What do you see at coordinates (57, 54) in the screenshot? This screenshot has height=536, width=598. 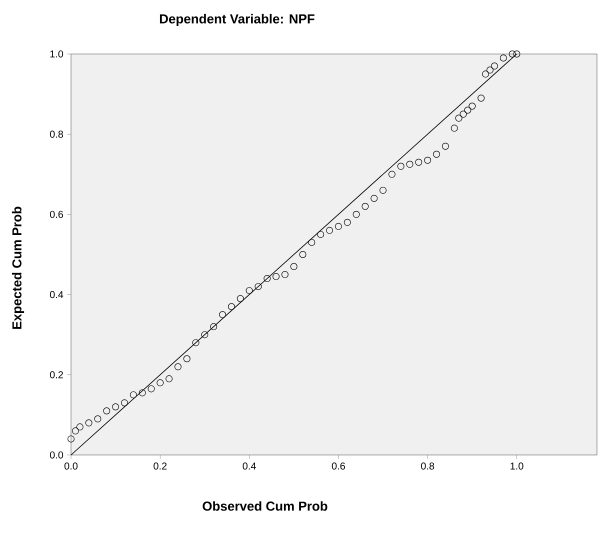 I see `y-tick-label: 1.0` at bounding box center [57, 54].